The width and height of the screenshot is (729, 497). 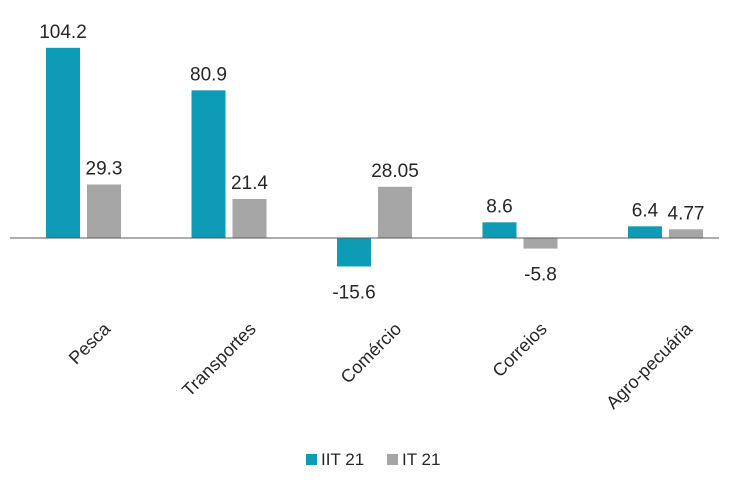 I want to click on bar-agro-pecu-ria-it21, so click(x=686, y=233).